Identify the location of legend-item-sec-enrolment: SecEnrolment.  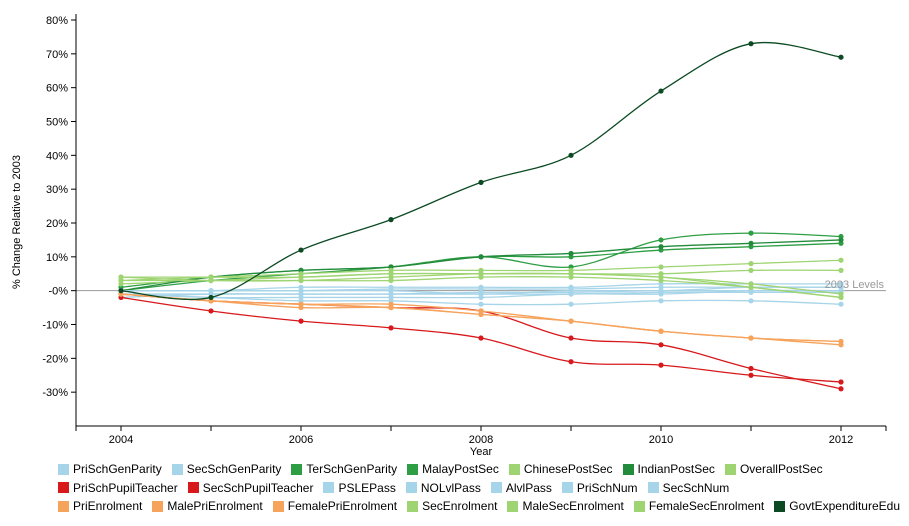
(452, 506).